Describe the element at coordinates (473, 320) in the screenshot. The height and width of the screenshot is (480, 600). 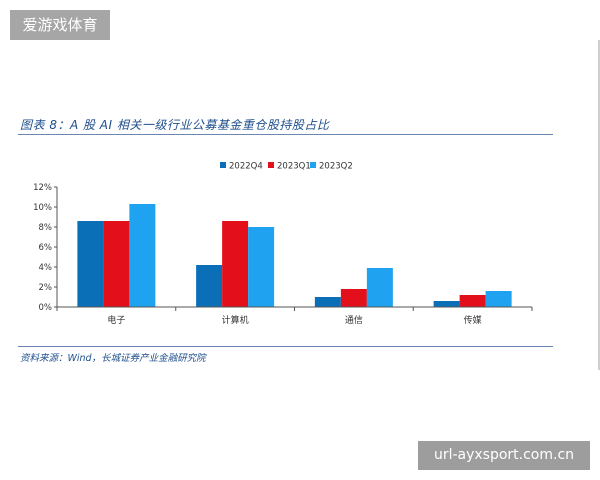
I see `x-tick-label: 传媒` at that location.